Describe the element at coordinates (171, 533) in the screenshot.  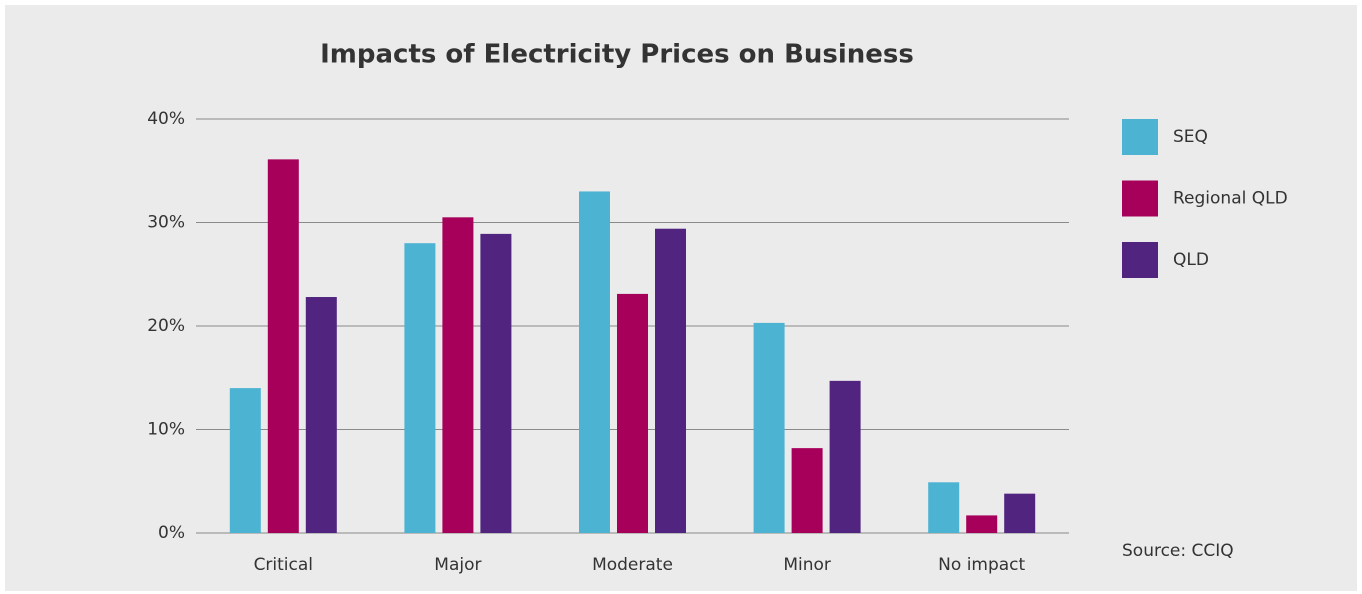
I see `y-tick-label: 0%` at that location.